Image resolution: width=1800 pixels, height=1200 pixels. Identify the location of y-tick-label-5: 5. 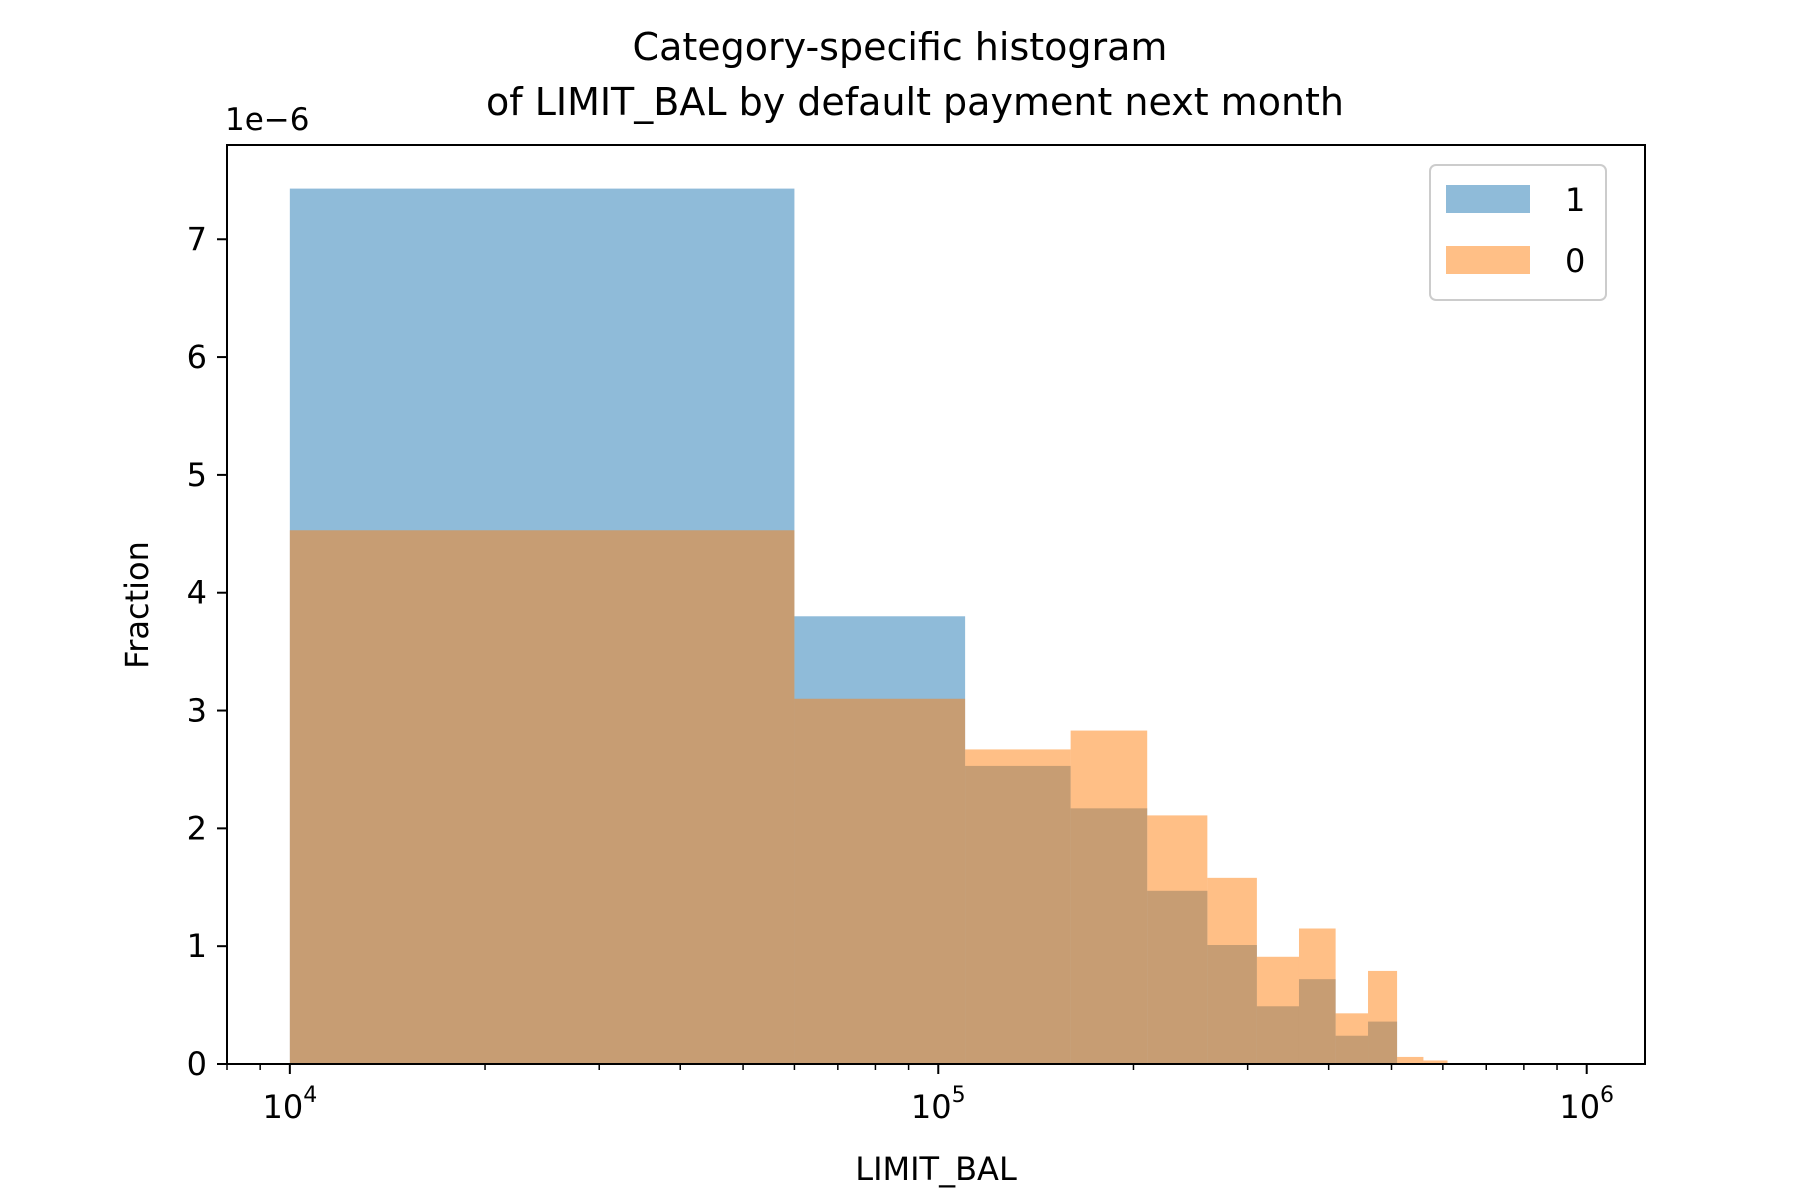
(197, 475).